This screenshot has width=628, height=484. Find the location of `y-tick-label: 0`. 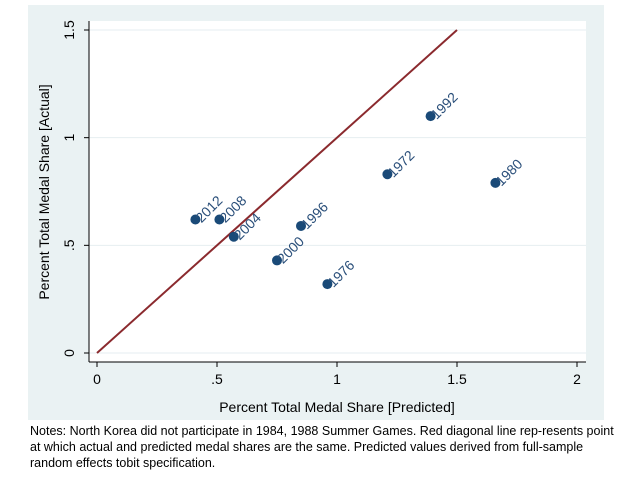

y-tick-label: 0 is located at coordinates (69, 353).